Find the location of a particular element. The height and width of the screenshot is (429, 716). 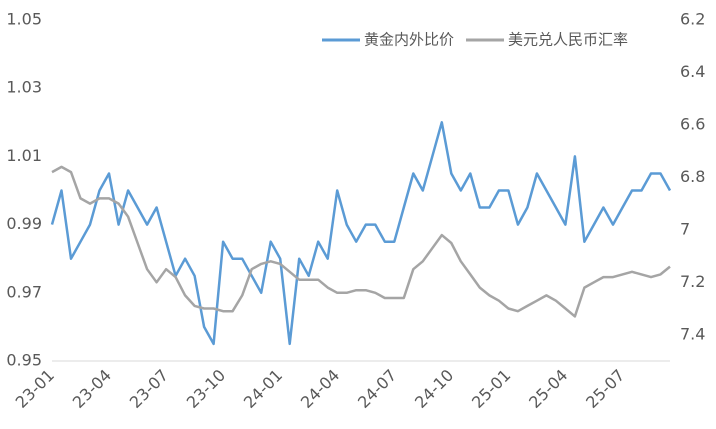

y2-tick-label: 7 is located at coordinates (685, 228).